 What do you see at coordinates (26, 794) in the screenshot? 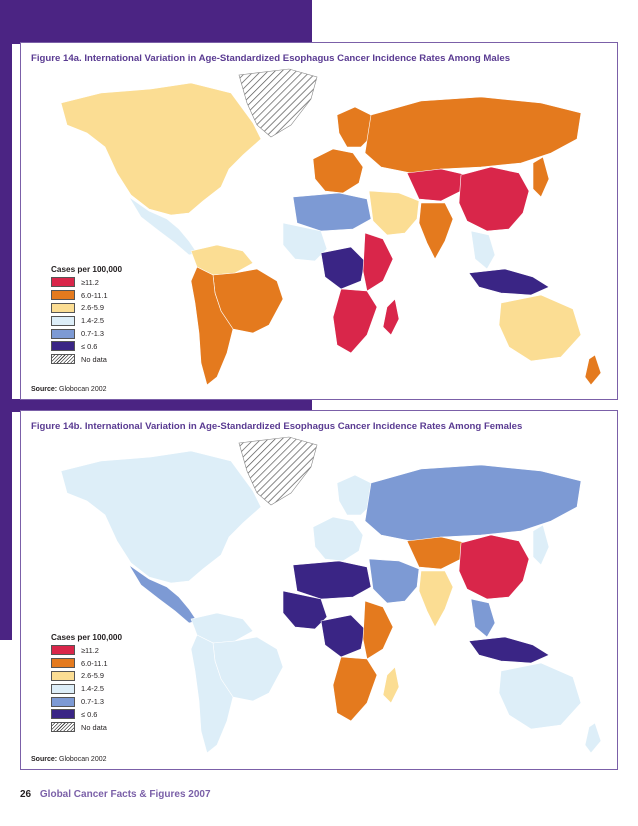
I see `page-number: 26` at bounding box center [26, 794].